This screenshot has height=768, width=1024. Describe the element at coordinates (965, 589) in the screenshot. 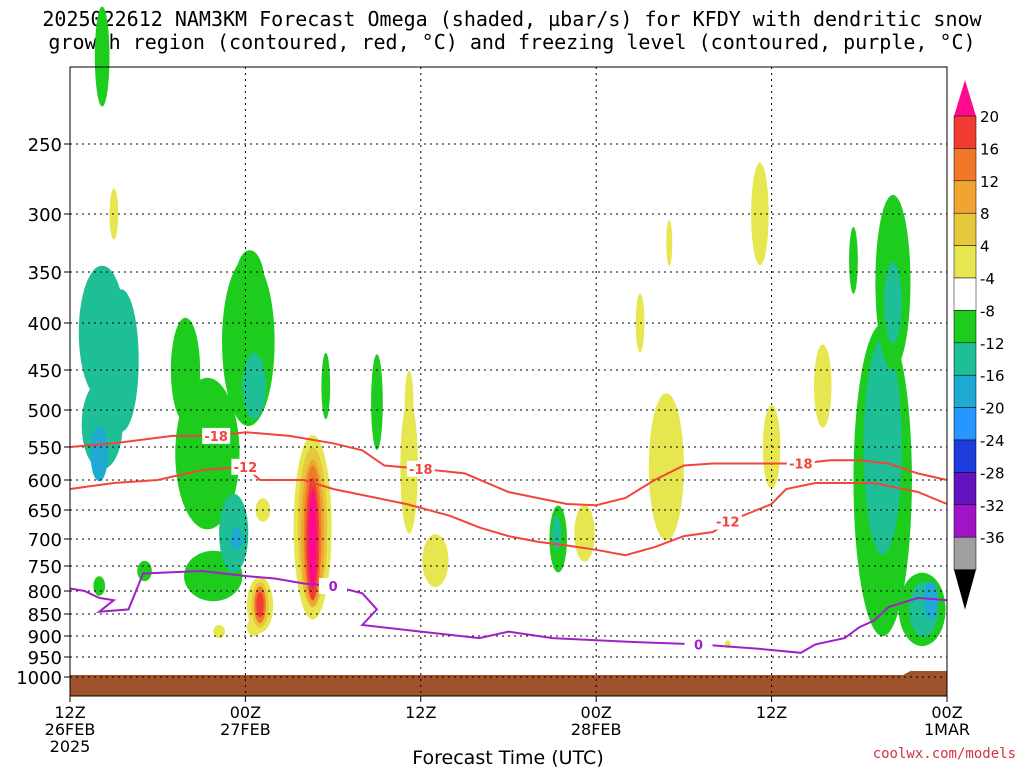

I see `colorbar-cap-bottom` at that location.